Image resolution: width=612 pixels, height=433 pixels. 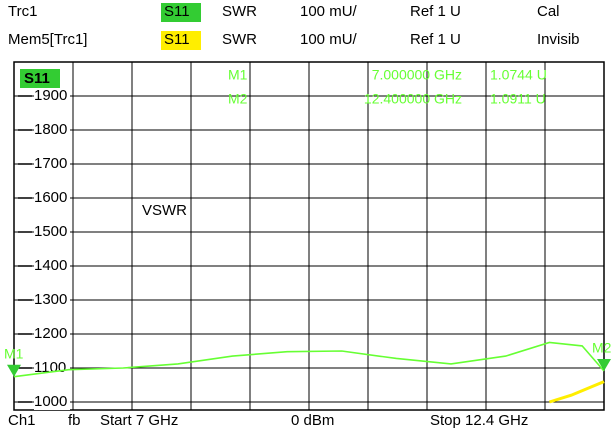 I want to click on annotation: VSWR, so click(x=164, y=210).